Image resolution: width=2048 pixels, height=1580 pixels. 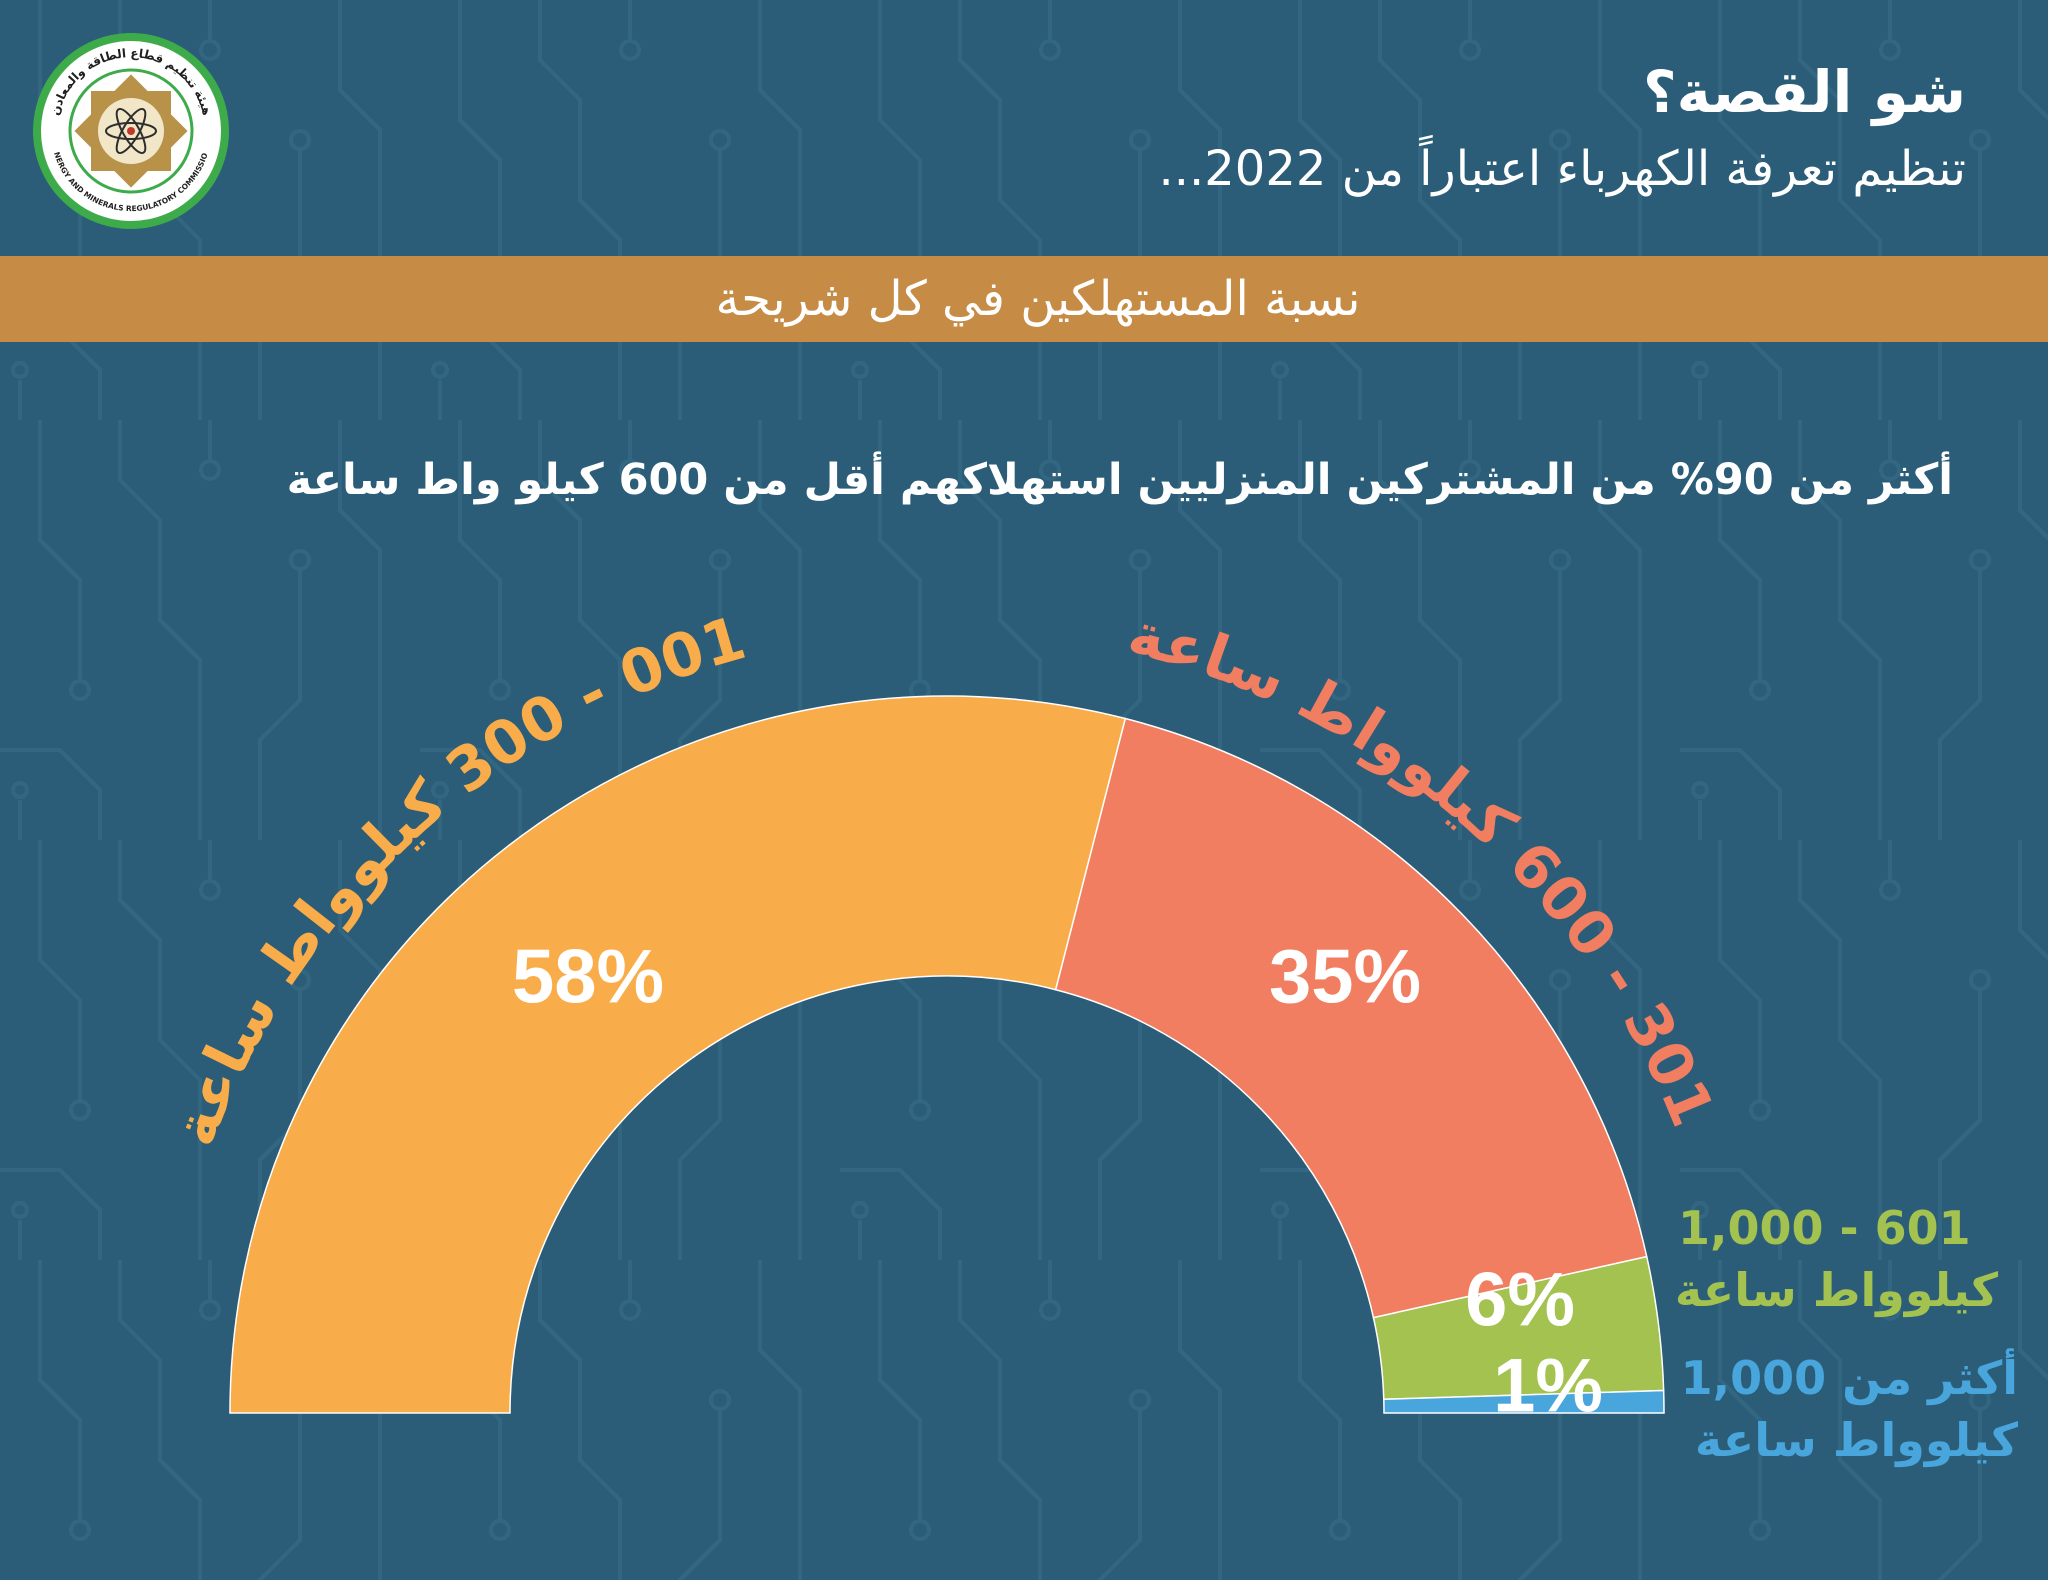 I want to click on category-label-4-line-1: أكثر من 1,000, so click(x=1849, y=1378).